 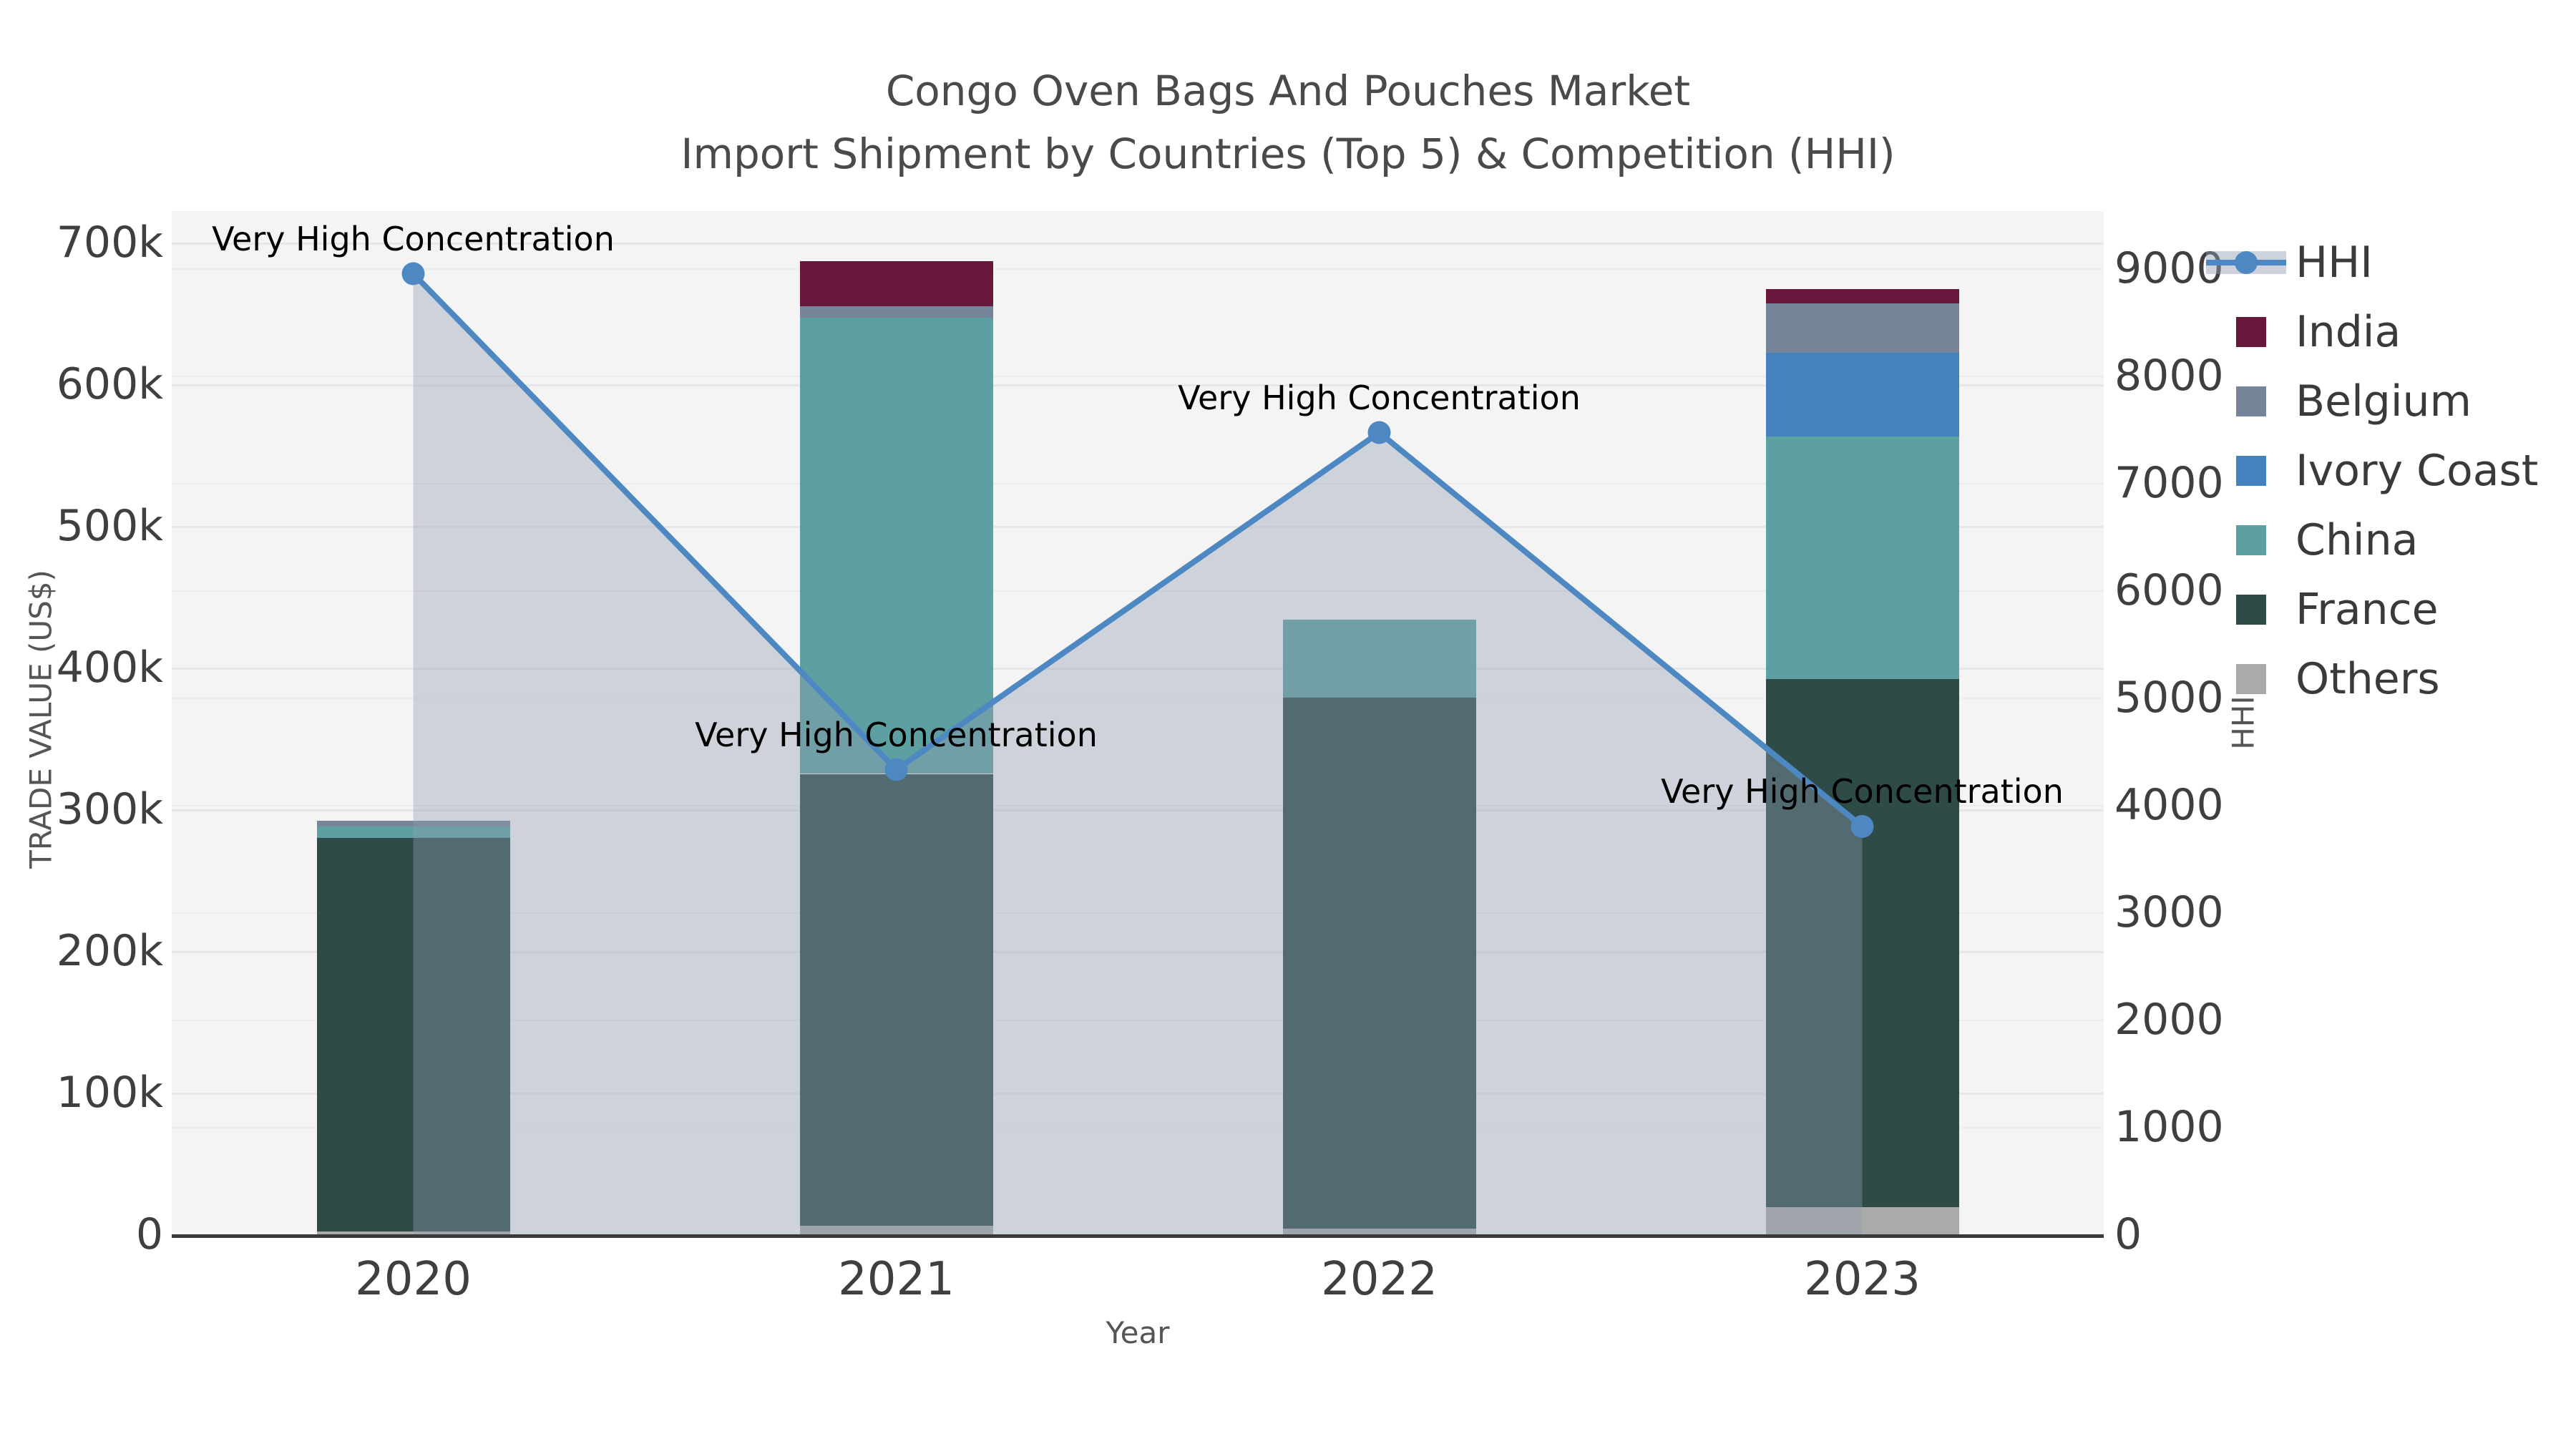 What do you see at coordinates (109, 951) in the screenshot?
I see `y1-tick-label: 200k` at bounding box center [109, 951].